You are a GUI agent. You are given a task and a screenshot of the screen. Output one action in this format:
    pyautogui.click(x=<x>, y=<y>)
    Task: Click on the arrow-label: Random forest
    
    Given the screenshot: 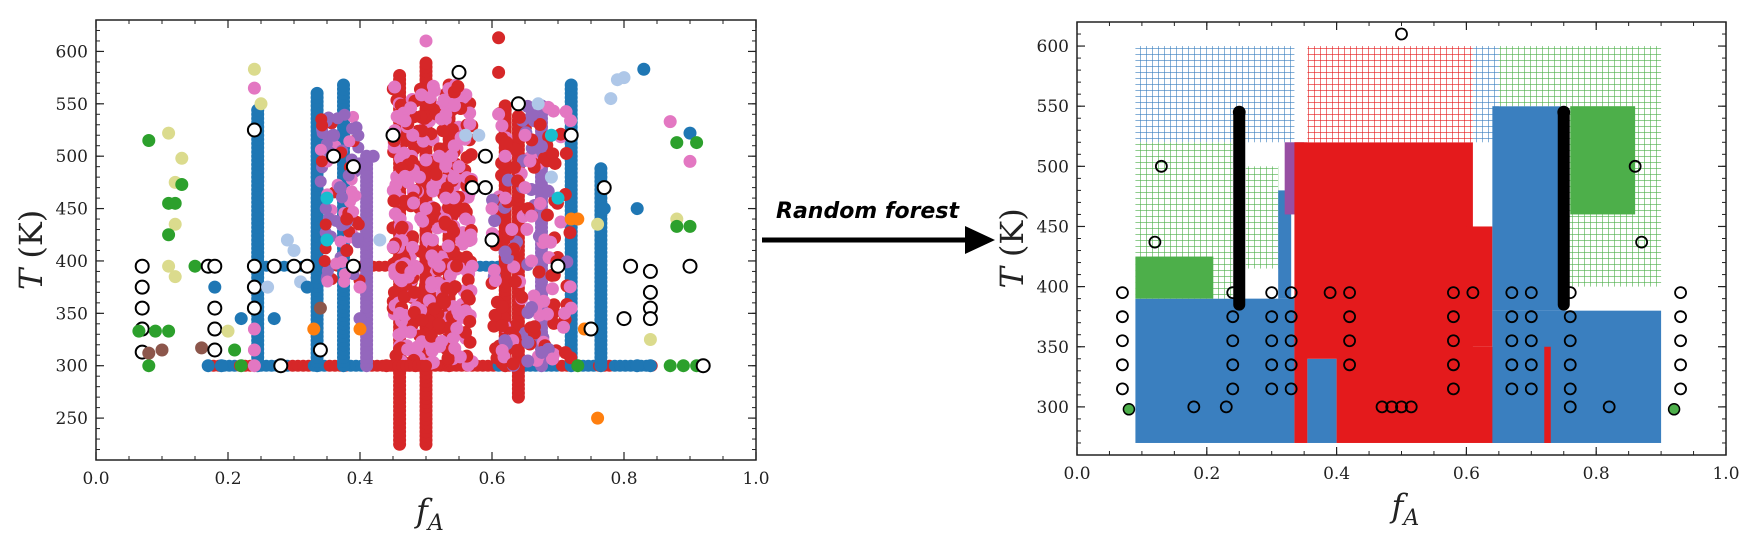 What is the action you would take?
    pyautogui.click(x=868, y=211)
    